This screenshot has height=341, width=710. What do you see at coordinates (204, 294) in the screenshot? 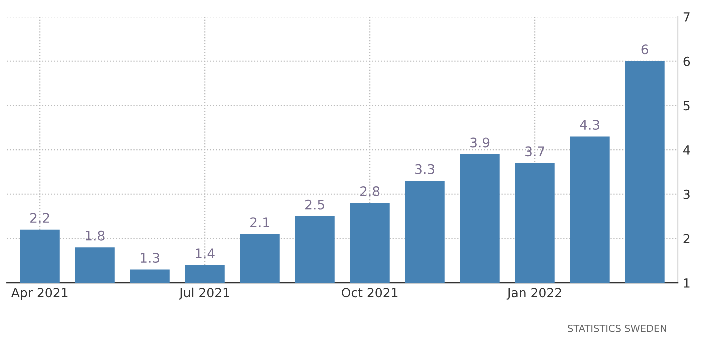
I see `x-tick-label: Jul 2021` at bounding box center [204, 294].